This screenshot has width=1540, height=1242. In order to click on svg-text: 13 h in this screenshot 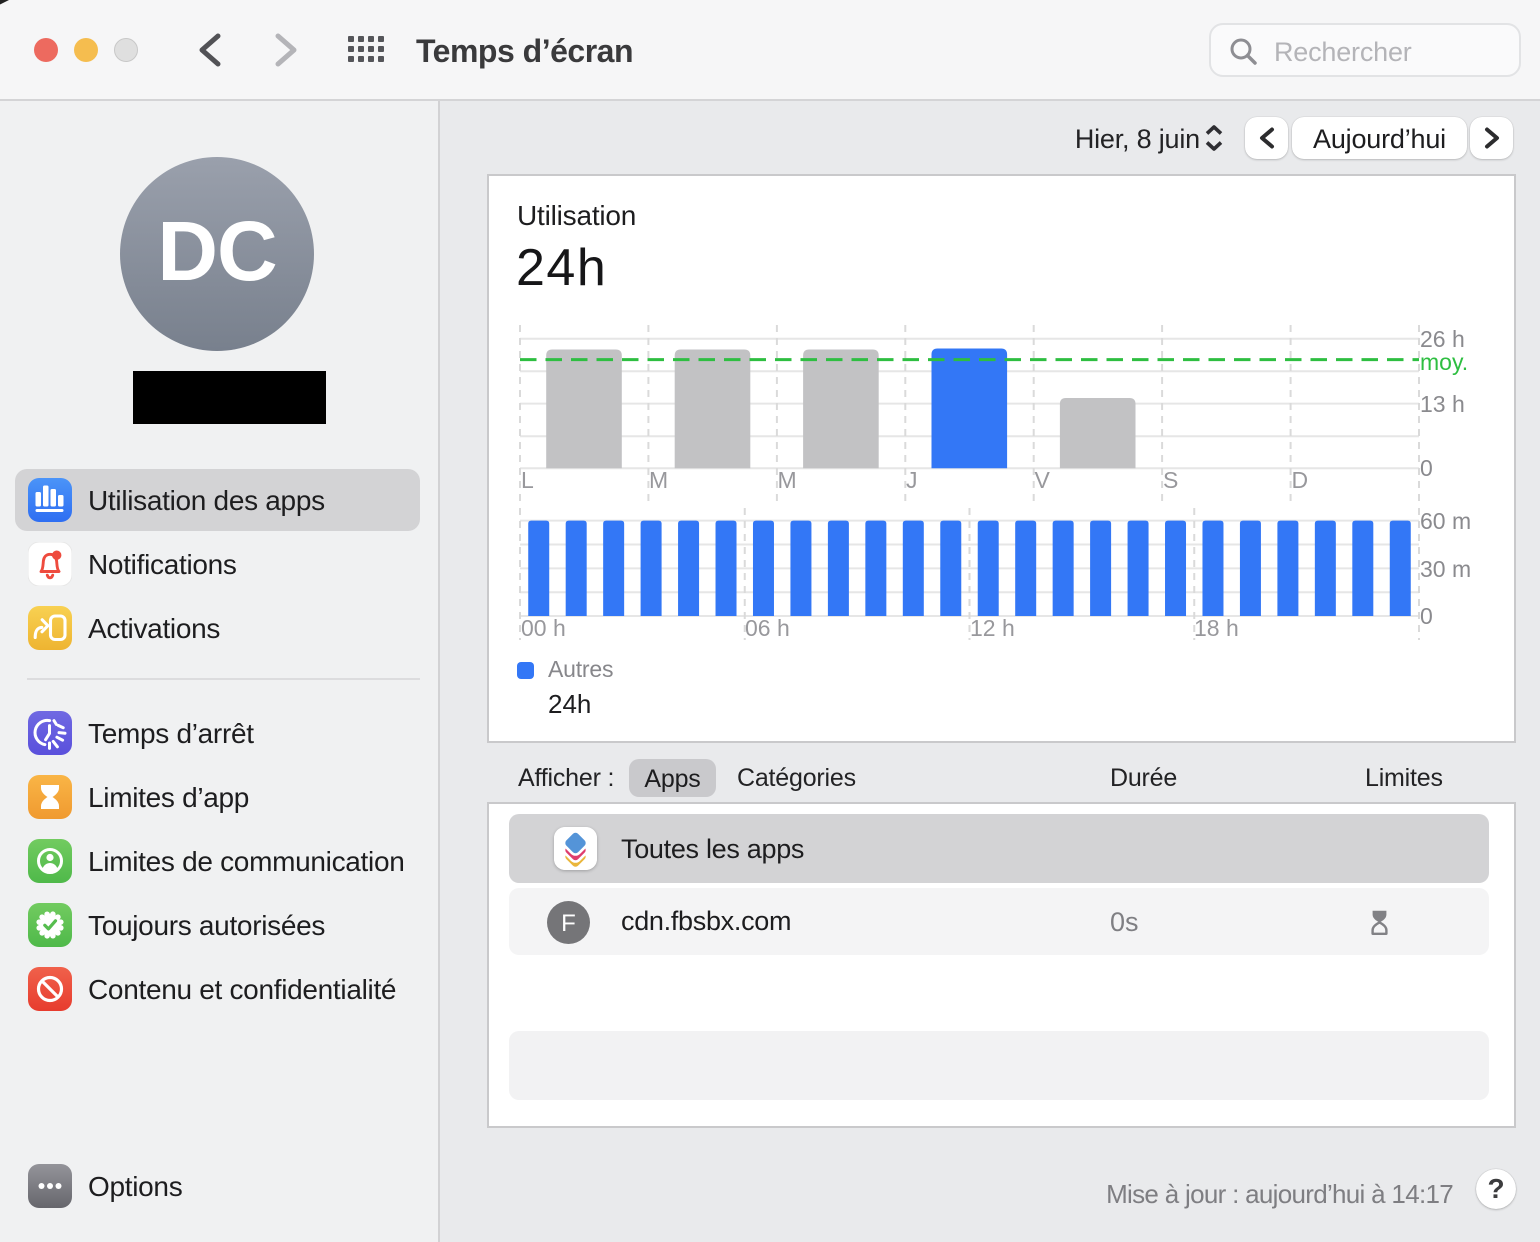, I will do `click(1442, 404)`.